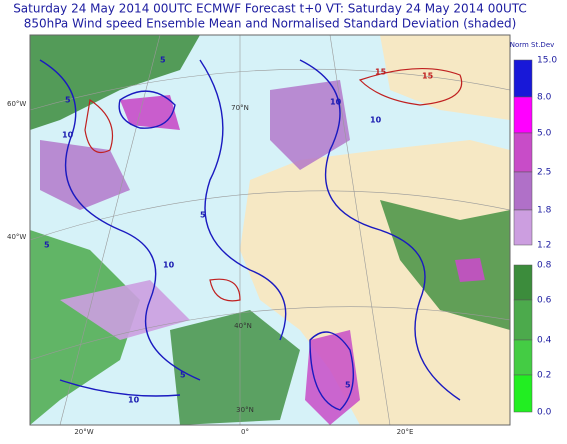 This screenshot has height=444, width=567. What do you see at coordinates (544, 134) in the screenshot?
I see `colorbar-tick-label: 5.0` at bounding box center [544, 134].